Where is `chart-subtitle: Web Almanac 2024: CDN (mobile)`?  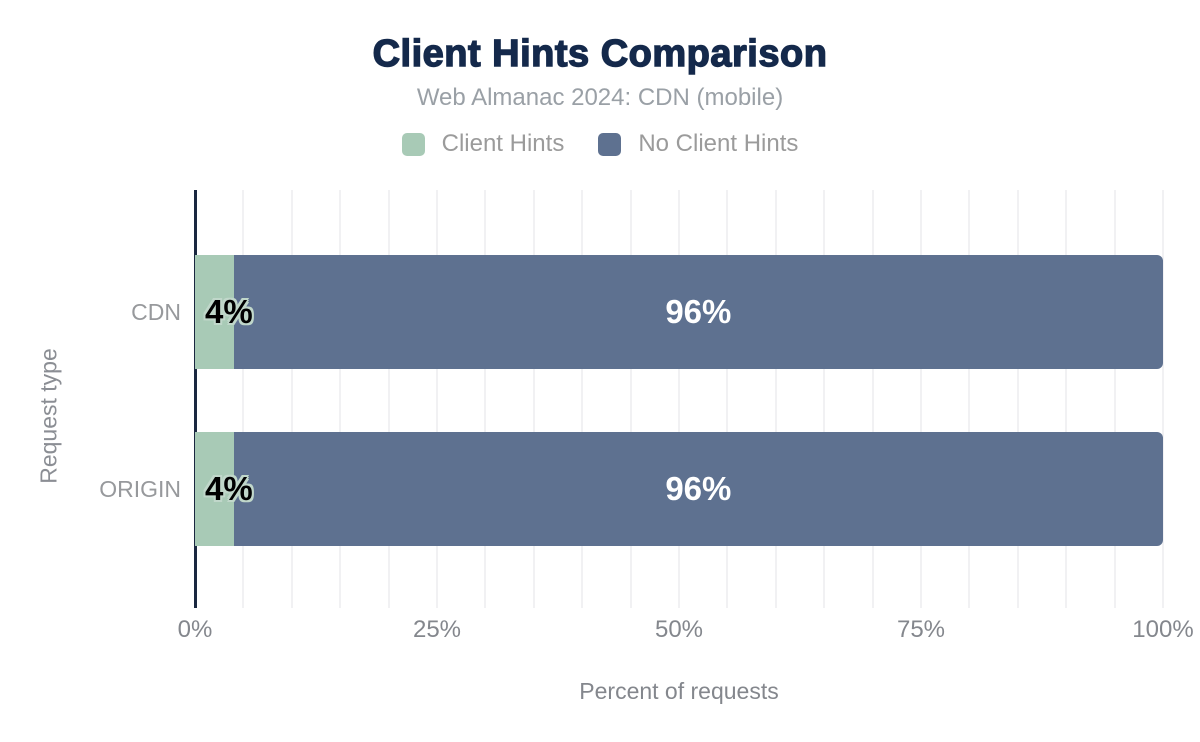
chart-subtitle: Web Almanac 2024: CDN (mobile) is located at coordinates (600, 97).